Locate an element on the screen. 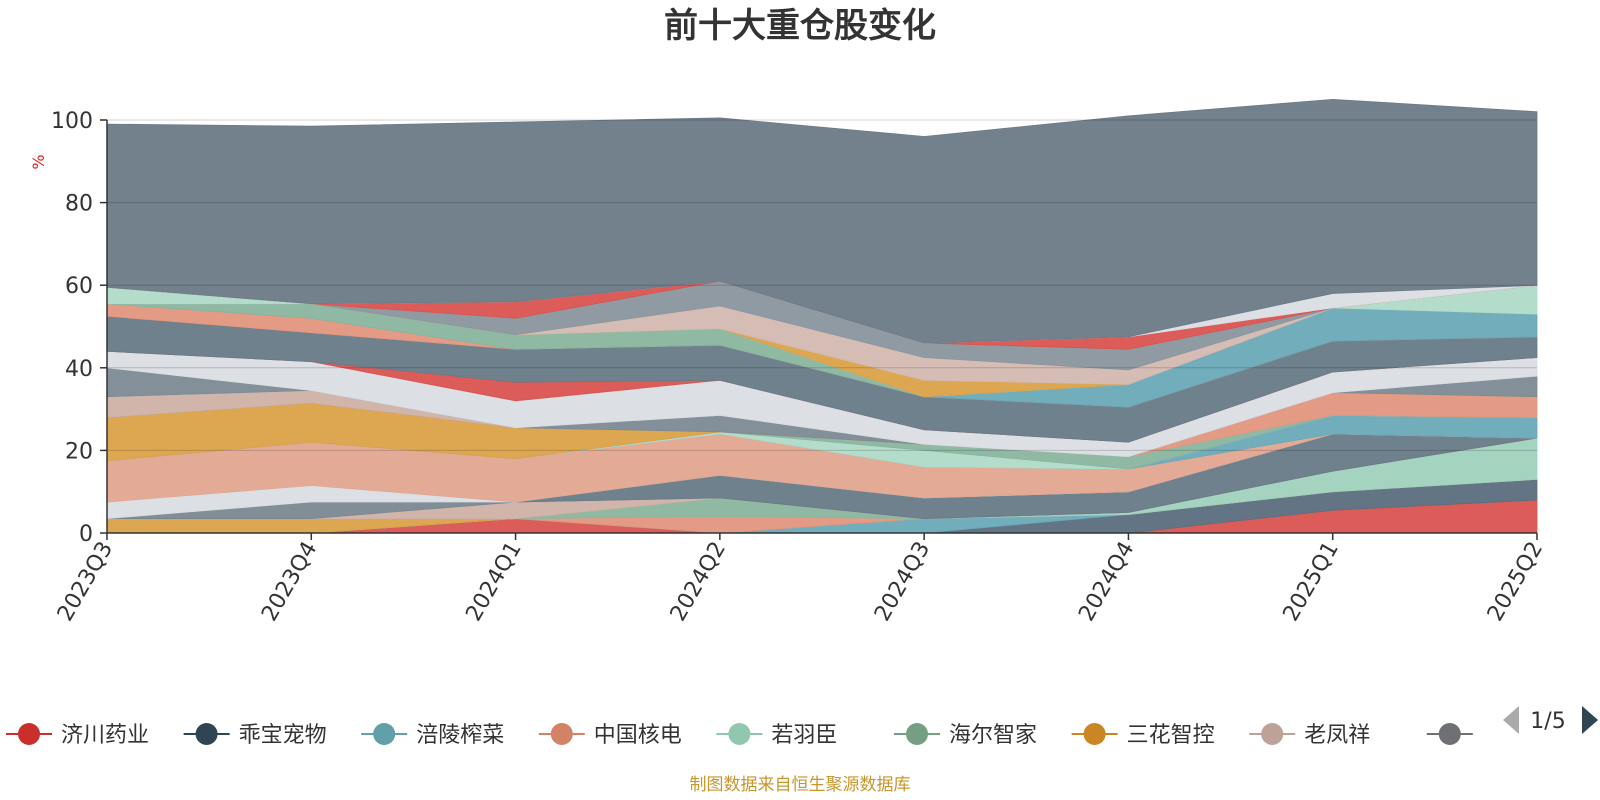 The image size is (1600, 800). legend-item-4: 若羽臣 is located at coordinates (776, 735).